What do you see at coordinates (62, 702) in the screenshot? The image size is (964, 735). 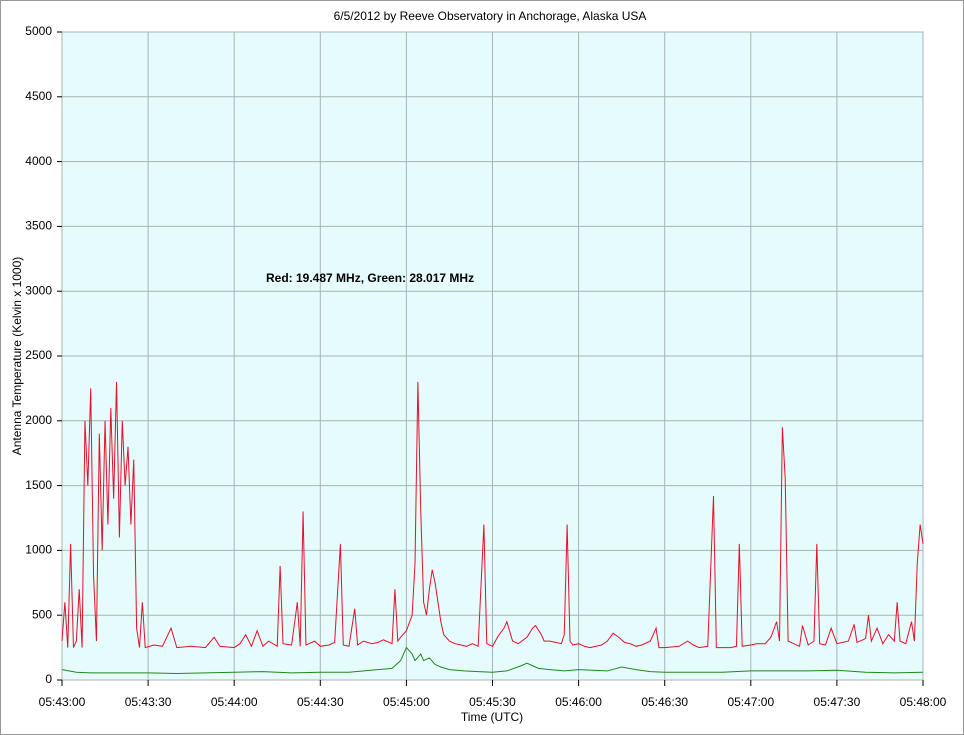 I see `x-tick-label: 05:43:00` at bounding box center [62, 702].